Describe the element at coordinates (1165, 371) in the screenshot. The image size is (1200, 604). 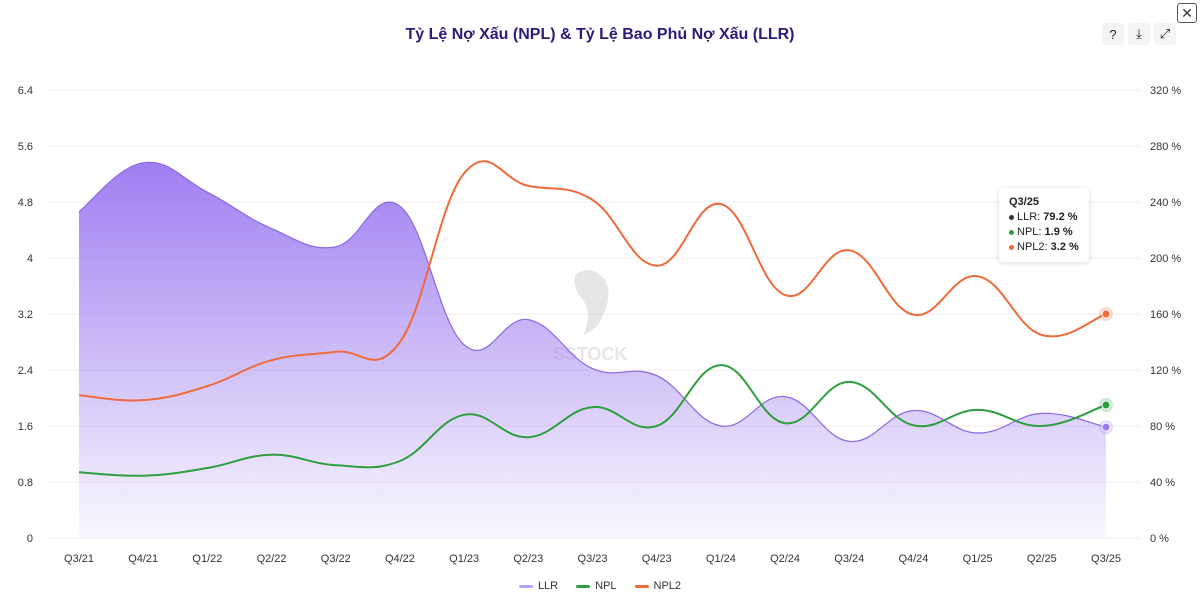
I see `y-right-tick-label: 120 %` at that location.